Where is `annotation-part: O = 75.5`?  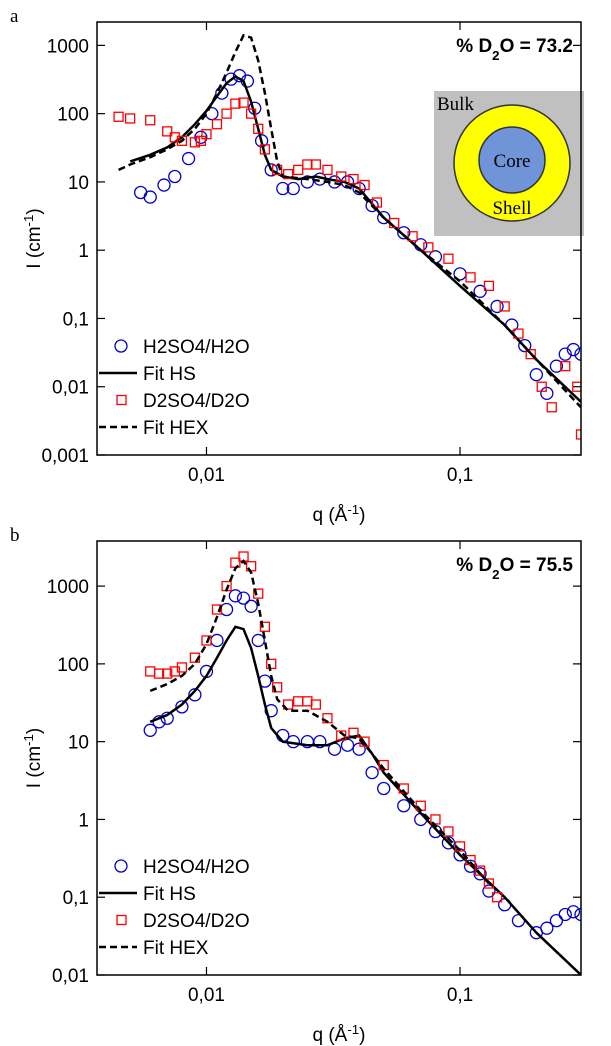
annotation-part: O = 75.5 is located at coordinates (537, 565).